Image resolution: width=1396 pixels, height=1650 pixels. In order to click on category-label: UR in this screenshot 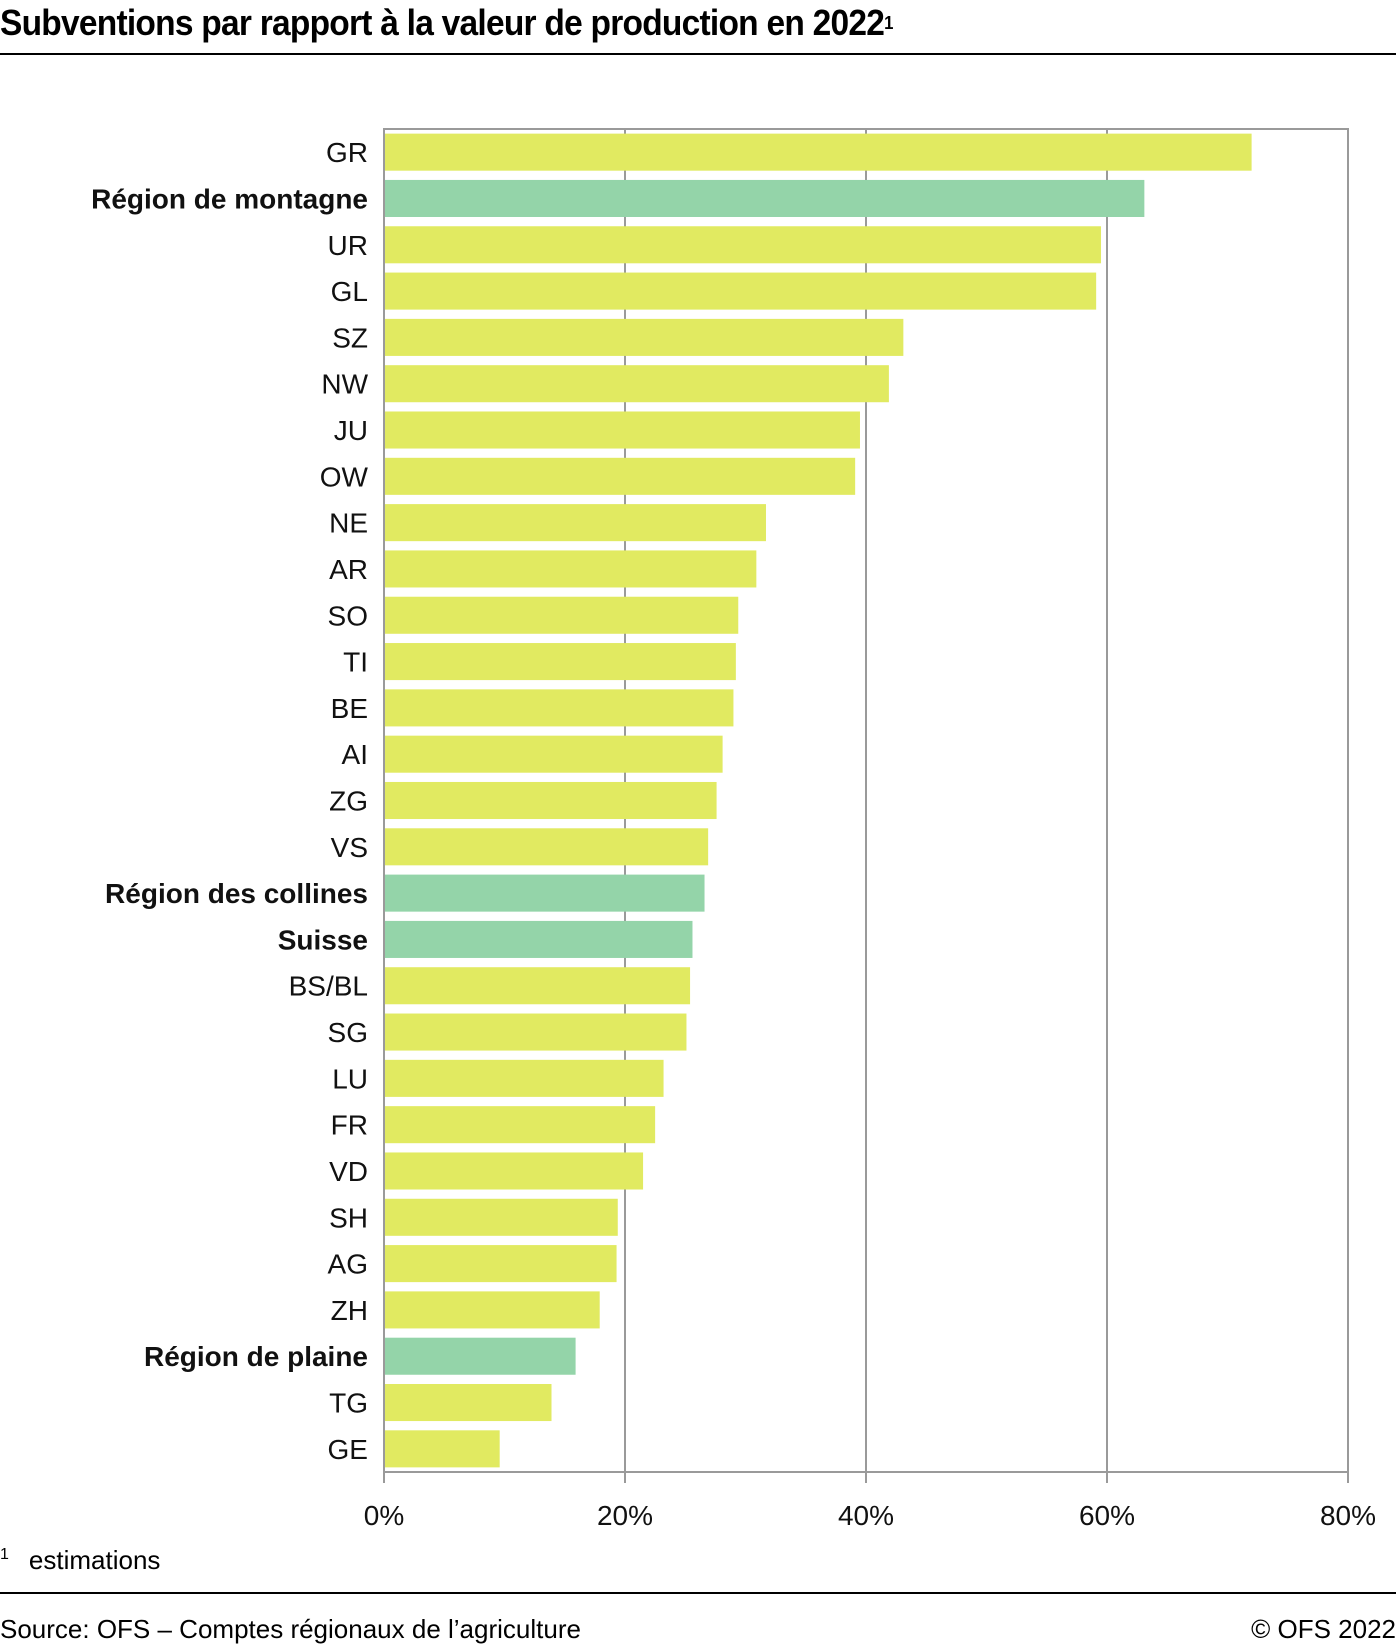, I will do `click(348, 245)`.